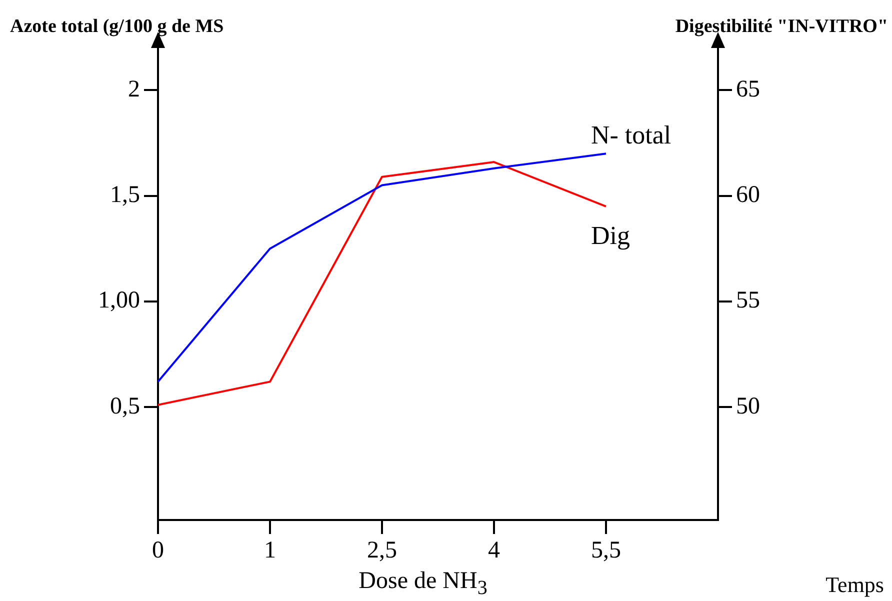 The image size is (892, 601). I want to click on x-tick-label: 2,5, so click(382, 551).